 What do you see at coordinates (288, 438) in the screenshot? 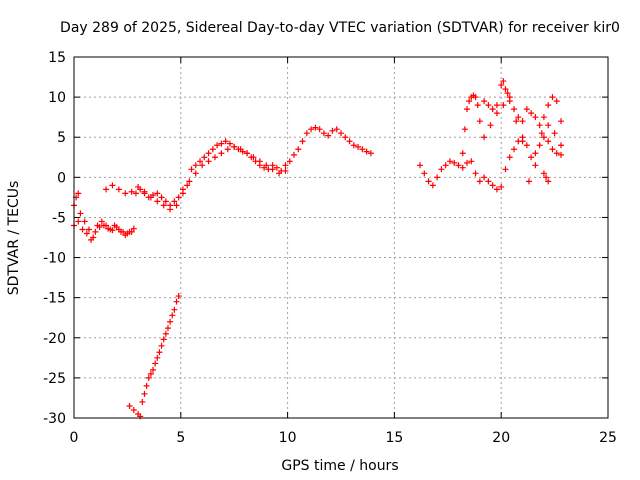
I see `x-tick-label: 10` at bounding box center [288, 438].